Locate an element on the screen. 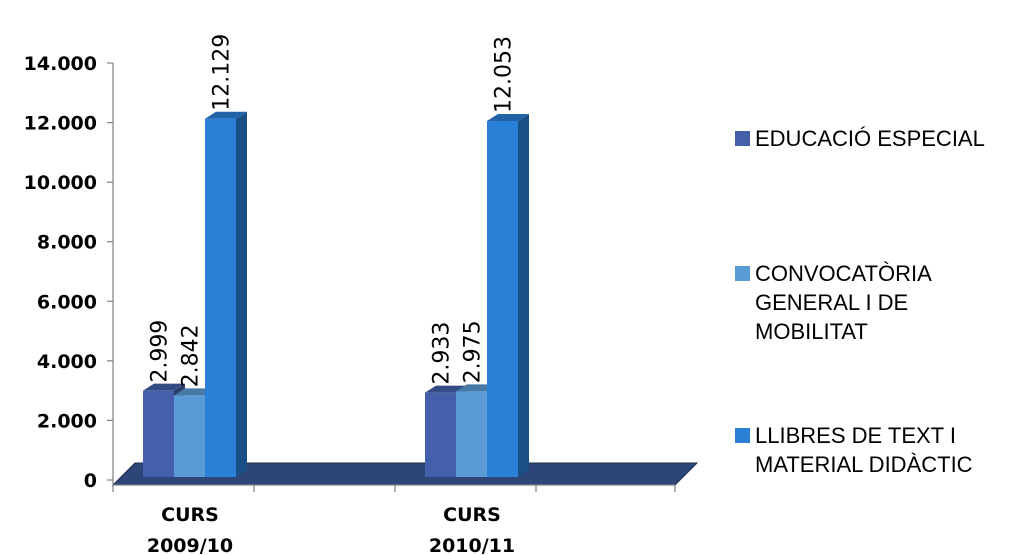 The width and height of the screenshot is (1032, 555). y-tick-label: 14.000 is located at coordinates (60, 64).